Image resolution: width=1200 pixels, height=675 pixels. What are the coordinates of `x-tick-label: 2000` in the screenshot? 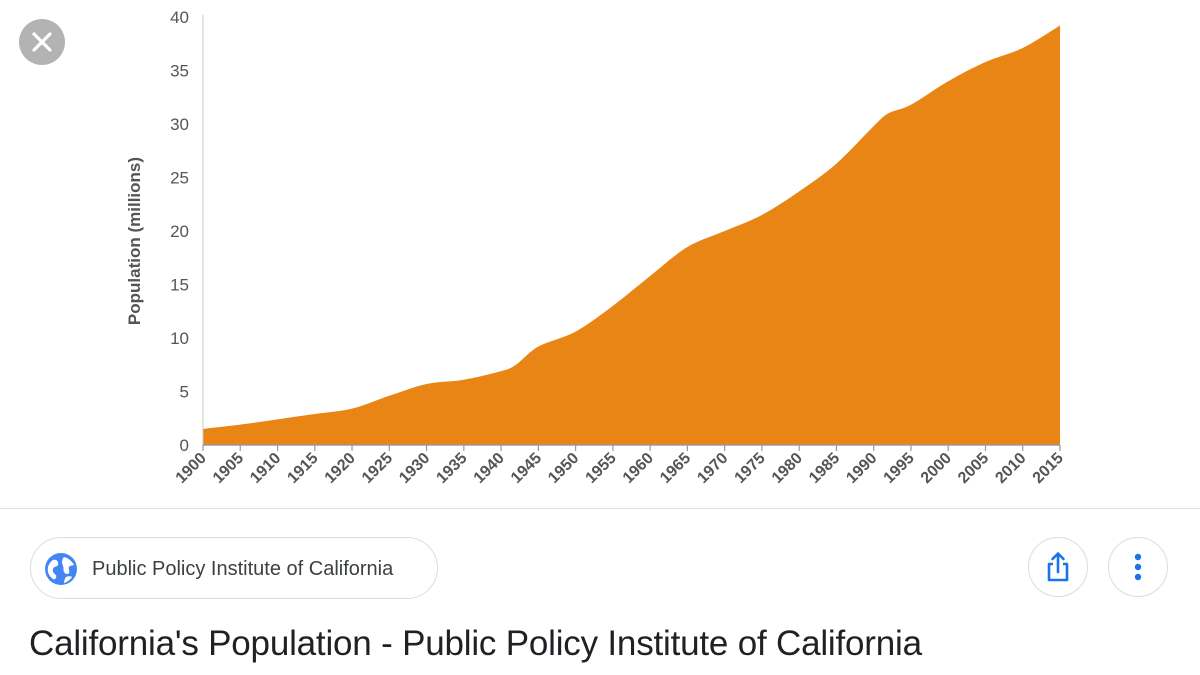 It's located at (936, 468).